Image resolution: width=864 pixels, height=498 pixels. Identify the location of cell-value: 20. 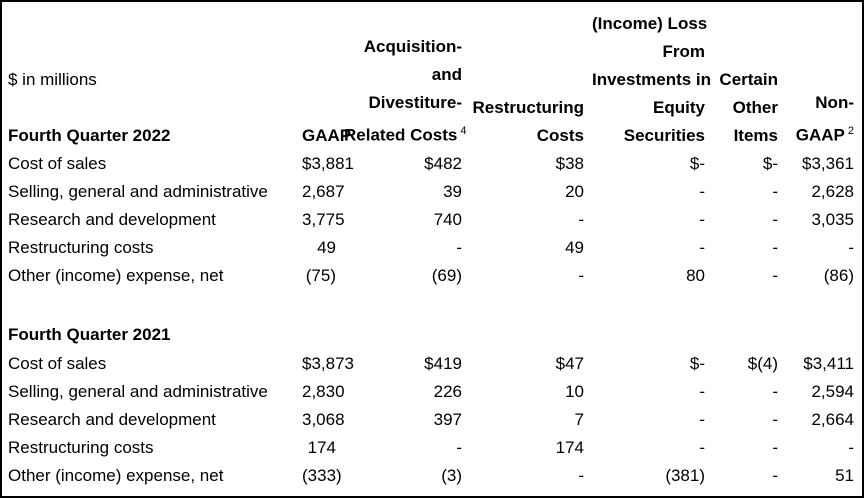
(574, 191).